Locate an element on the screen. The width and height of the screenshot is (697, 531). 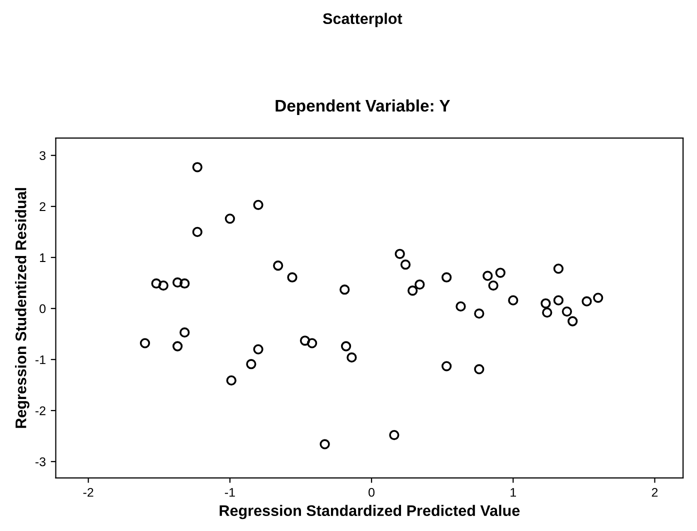
x-tick-label: 1 is located at coordinates (513, 492).